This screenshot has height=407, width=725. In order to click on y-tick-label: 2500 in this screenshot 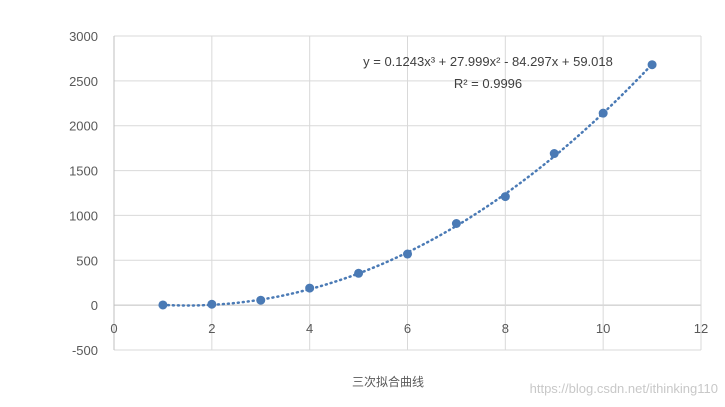, I will do `click(83, 81)`.